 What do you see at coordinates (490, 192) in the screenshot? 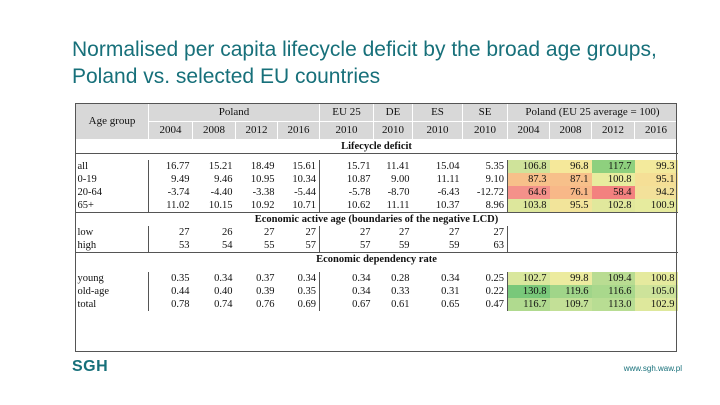
I see `value-cell: -12.72` at bounding box center [490, 192].